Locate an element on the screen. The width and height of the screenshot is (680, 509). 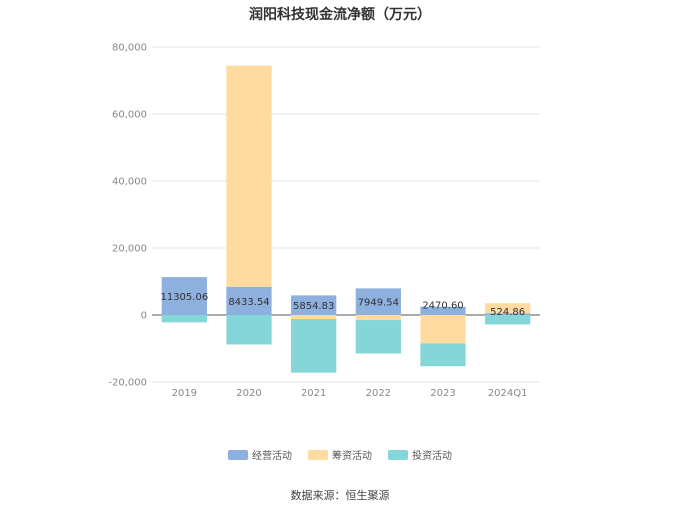
x-tick-label: 2020 is located at coordinates (248, 393).